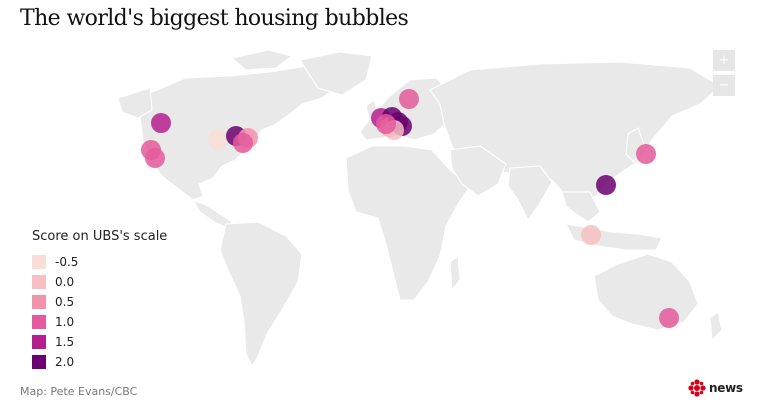 Image resolution: width=760 pixels, height=410 pixels. What do you see at coordinates (261, 294) in the screenshot?
I see `land-south-america` at bounding box center [261, 294].